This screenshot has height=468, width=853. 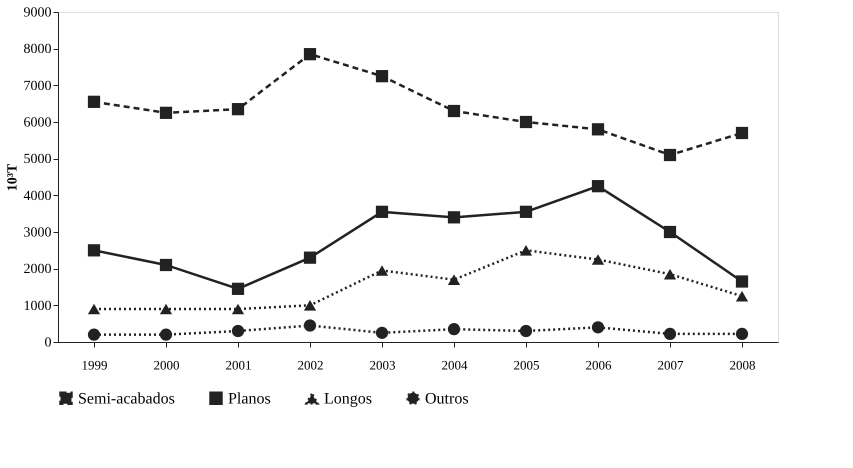 I want to click on x-tick-label: 1999, so click(x=95, y=365).